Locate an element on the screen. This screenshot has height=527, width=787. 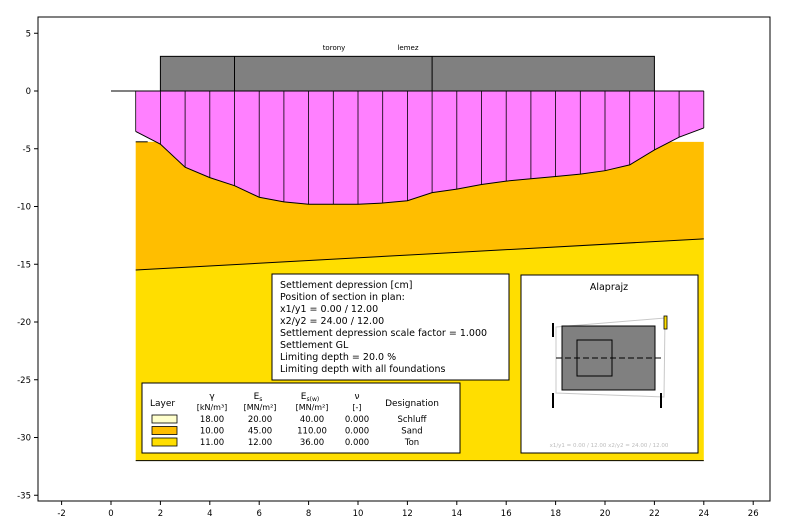
x-tick-label: 8 is located at coordinates (308, 514).